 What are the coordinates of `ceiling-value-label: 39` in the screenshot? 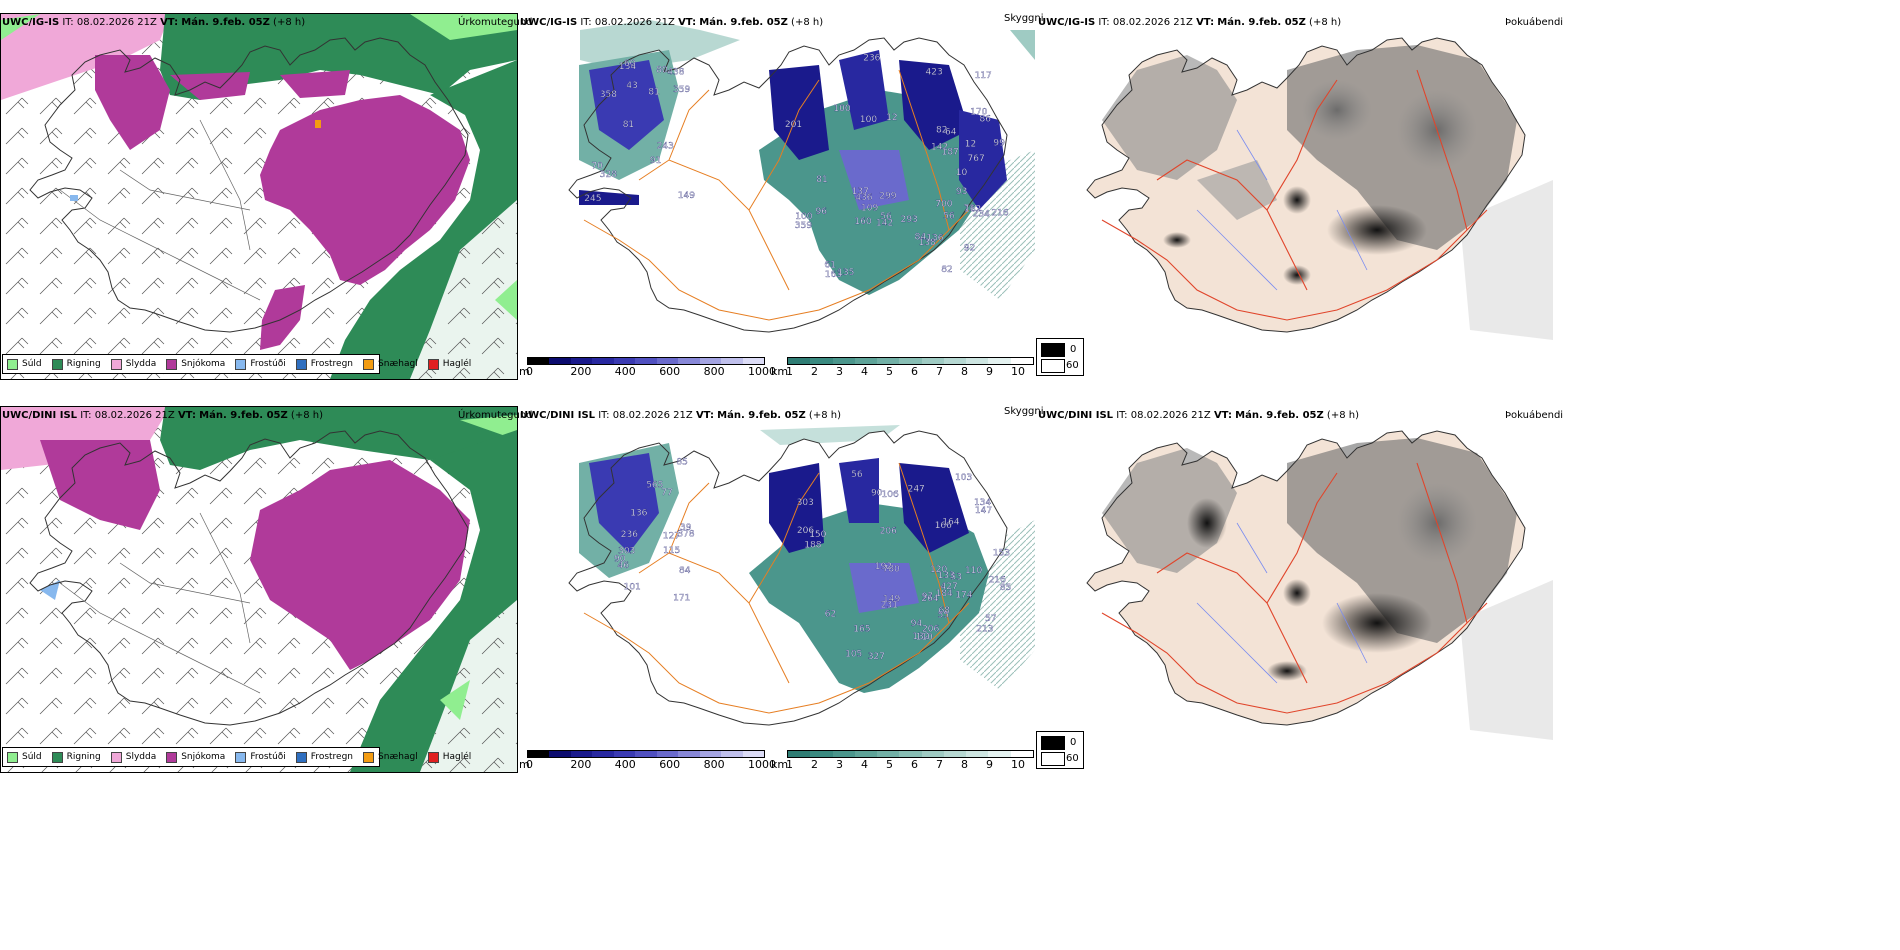 It's located at (686, 528).